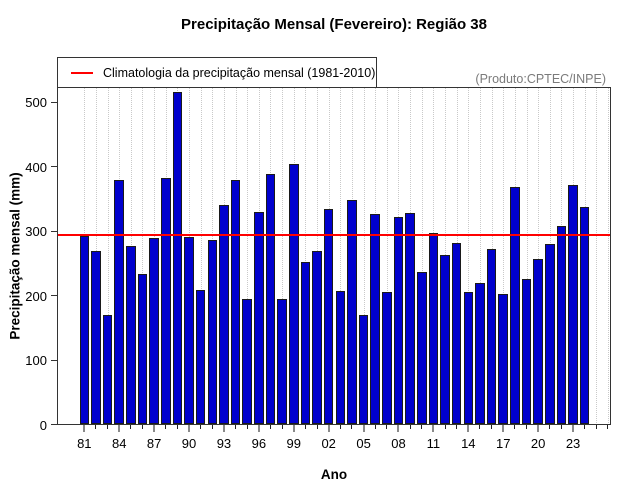  I want to click on x-tick-label-2011: 11, so click(433, 443).